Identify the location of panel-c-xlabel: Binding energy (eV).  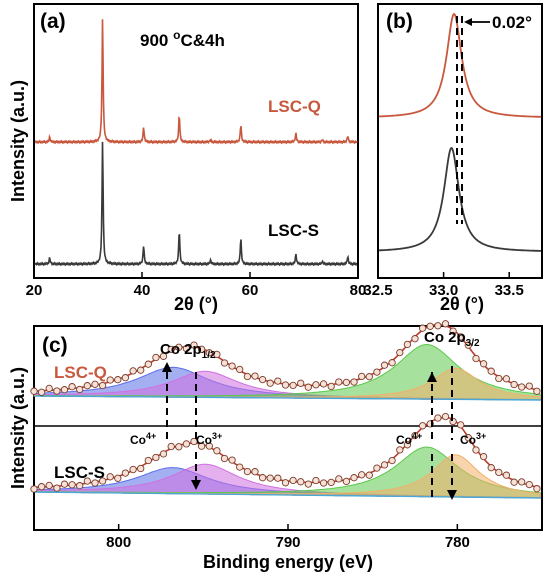
(288, 562).